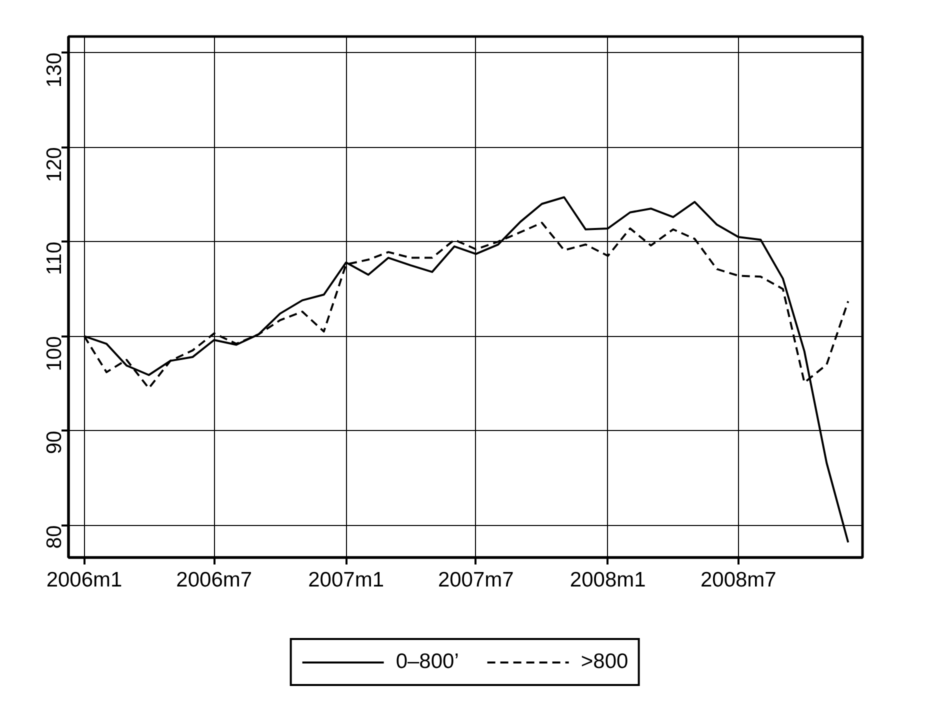 This screenshot has width=928, height=724. What do you see at coordinates (214, 580) in the screenshot?
I see `x-tick-label: 2006m7` at bounding box center [214, 580].